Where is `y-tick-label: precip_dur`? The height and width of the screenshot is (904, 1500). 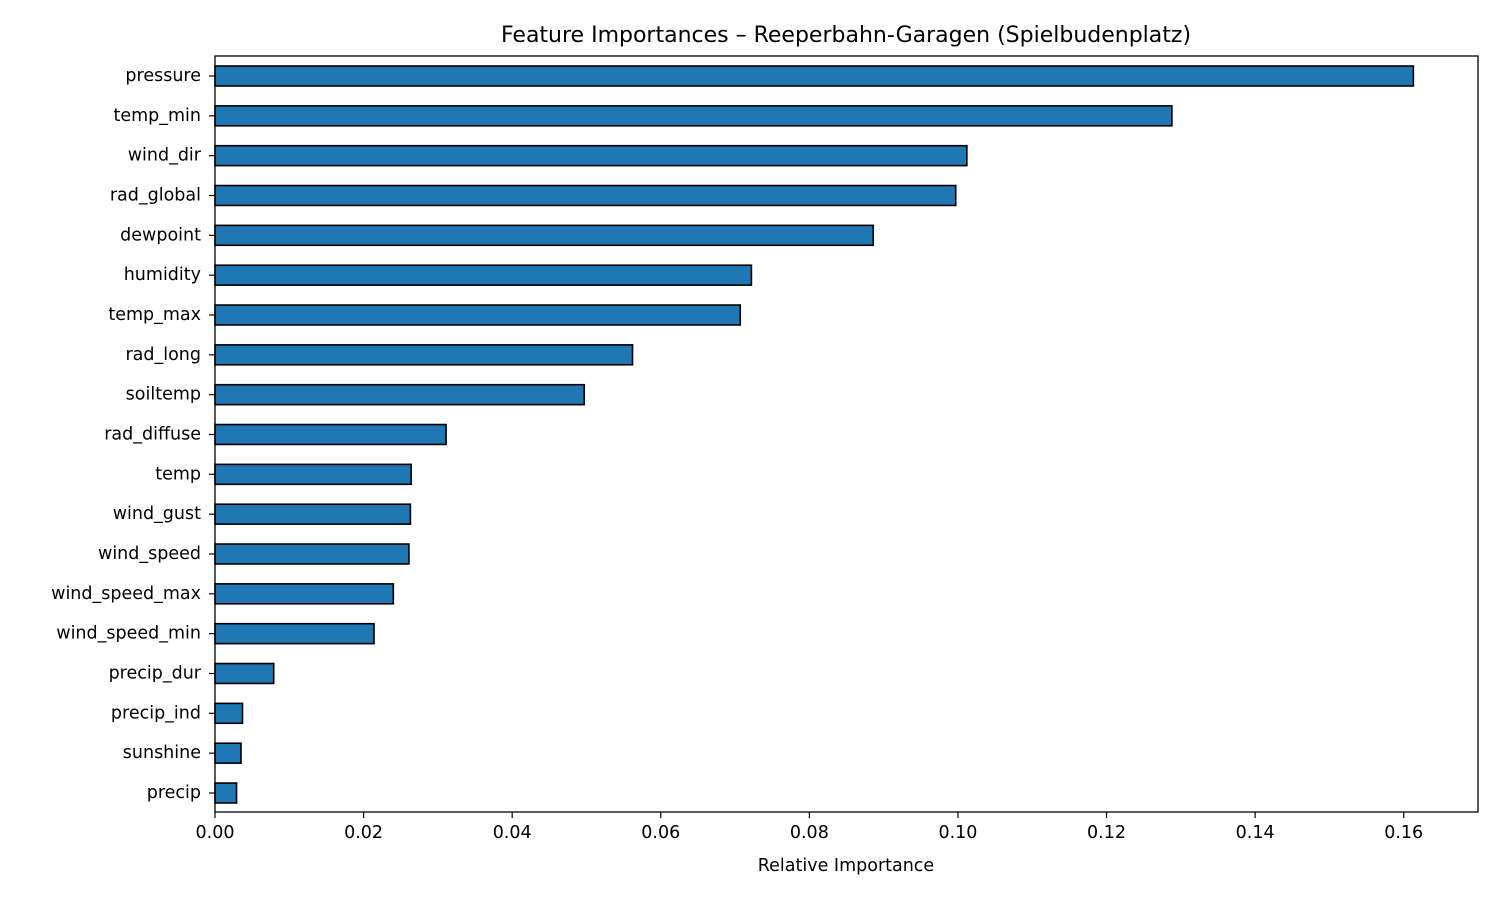
y-tick-label: precip_dur is located at coordinates (155, 674).